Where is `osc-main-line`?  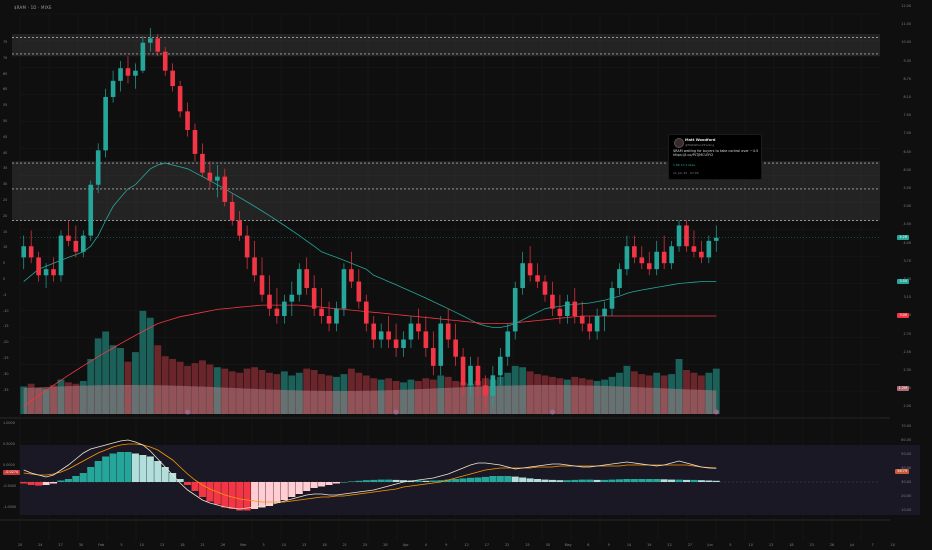
osc-main-line is located at coordinates (370, 474).